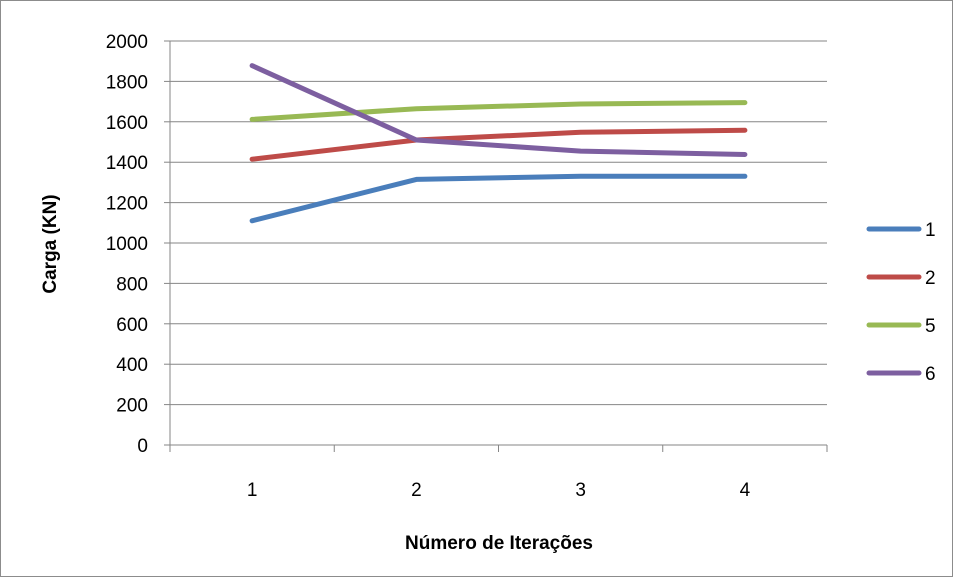 This screenshot has width=953, height=578. Describe the element at coordinates (132, 406) in the screenshot. I see `y-tick-label: 200` at that location.